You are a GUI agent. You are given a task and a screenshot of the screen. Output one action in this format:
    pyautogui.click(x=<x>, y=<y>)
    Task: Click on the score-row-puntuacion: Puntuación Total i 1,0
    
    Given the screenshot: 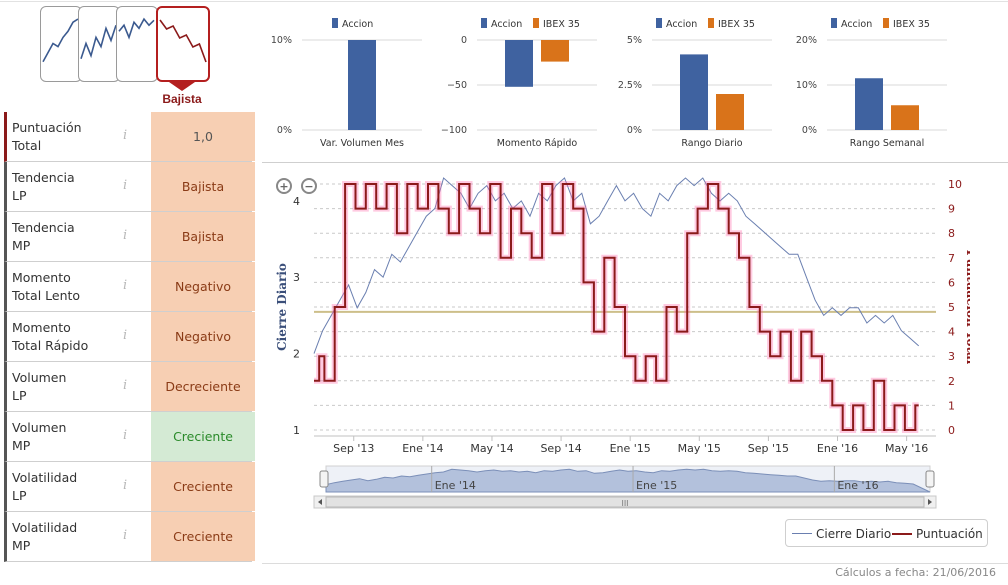 What is the action you would take?
    pyautogui.click(x=129, y=137)
    